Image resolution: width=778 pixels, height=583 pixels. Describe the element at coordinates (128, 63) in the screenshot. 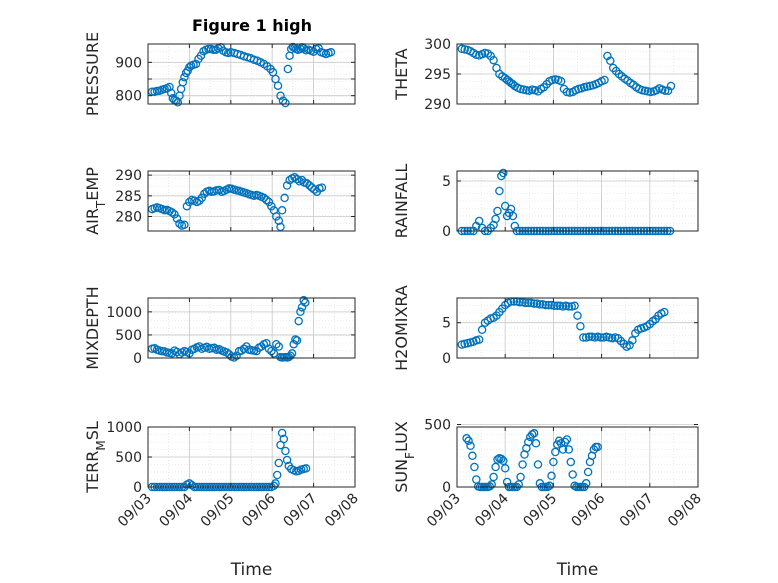

I see `y-tick-label: 900` at that location.